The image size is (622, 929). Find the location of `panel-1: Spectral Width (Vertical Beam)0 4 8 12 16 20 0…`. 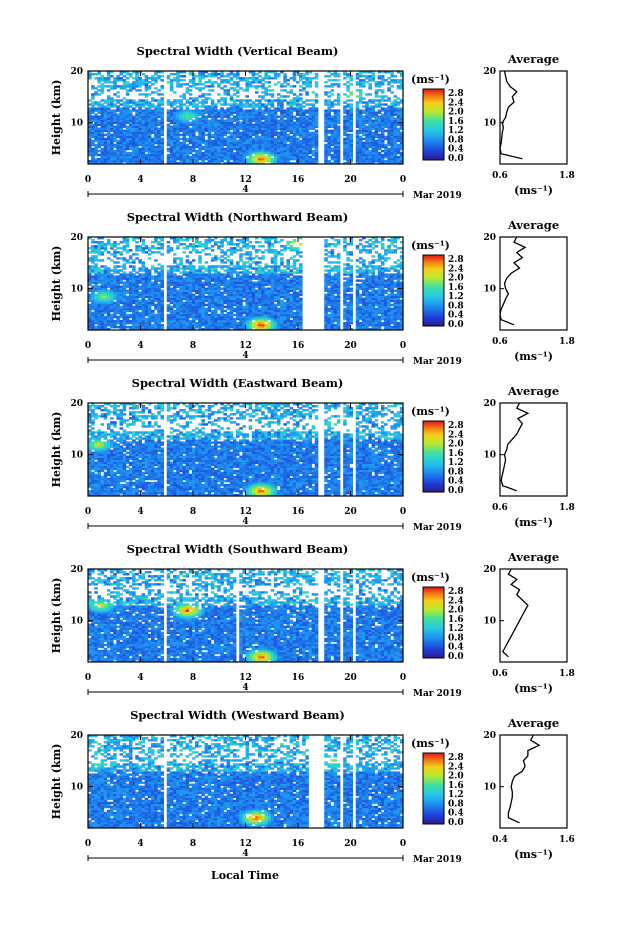

panel-1: Spectral Width (Vertical Beam)0 4 8 12 16 20 0… is located at coordinates (312, 122).